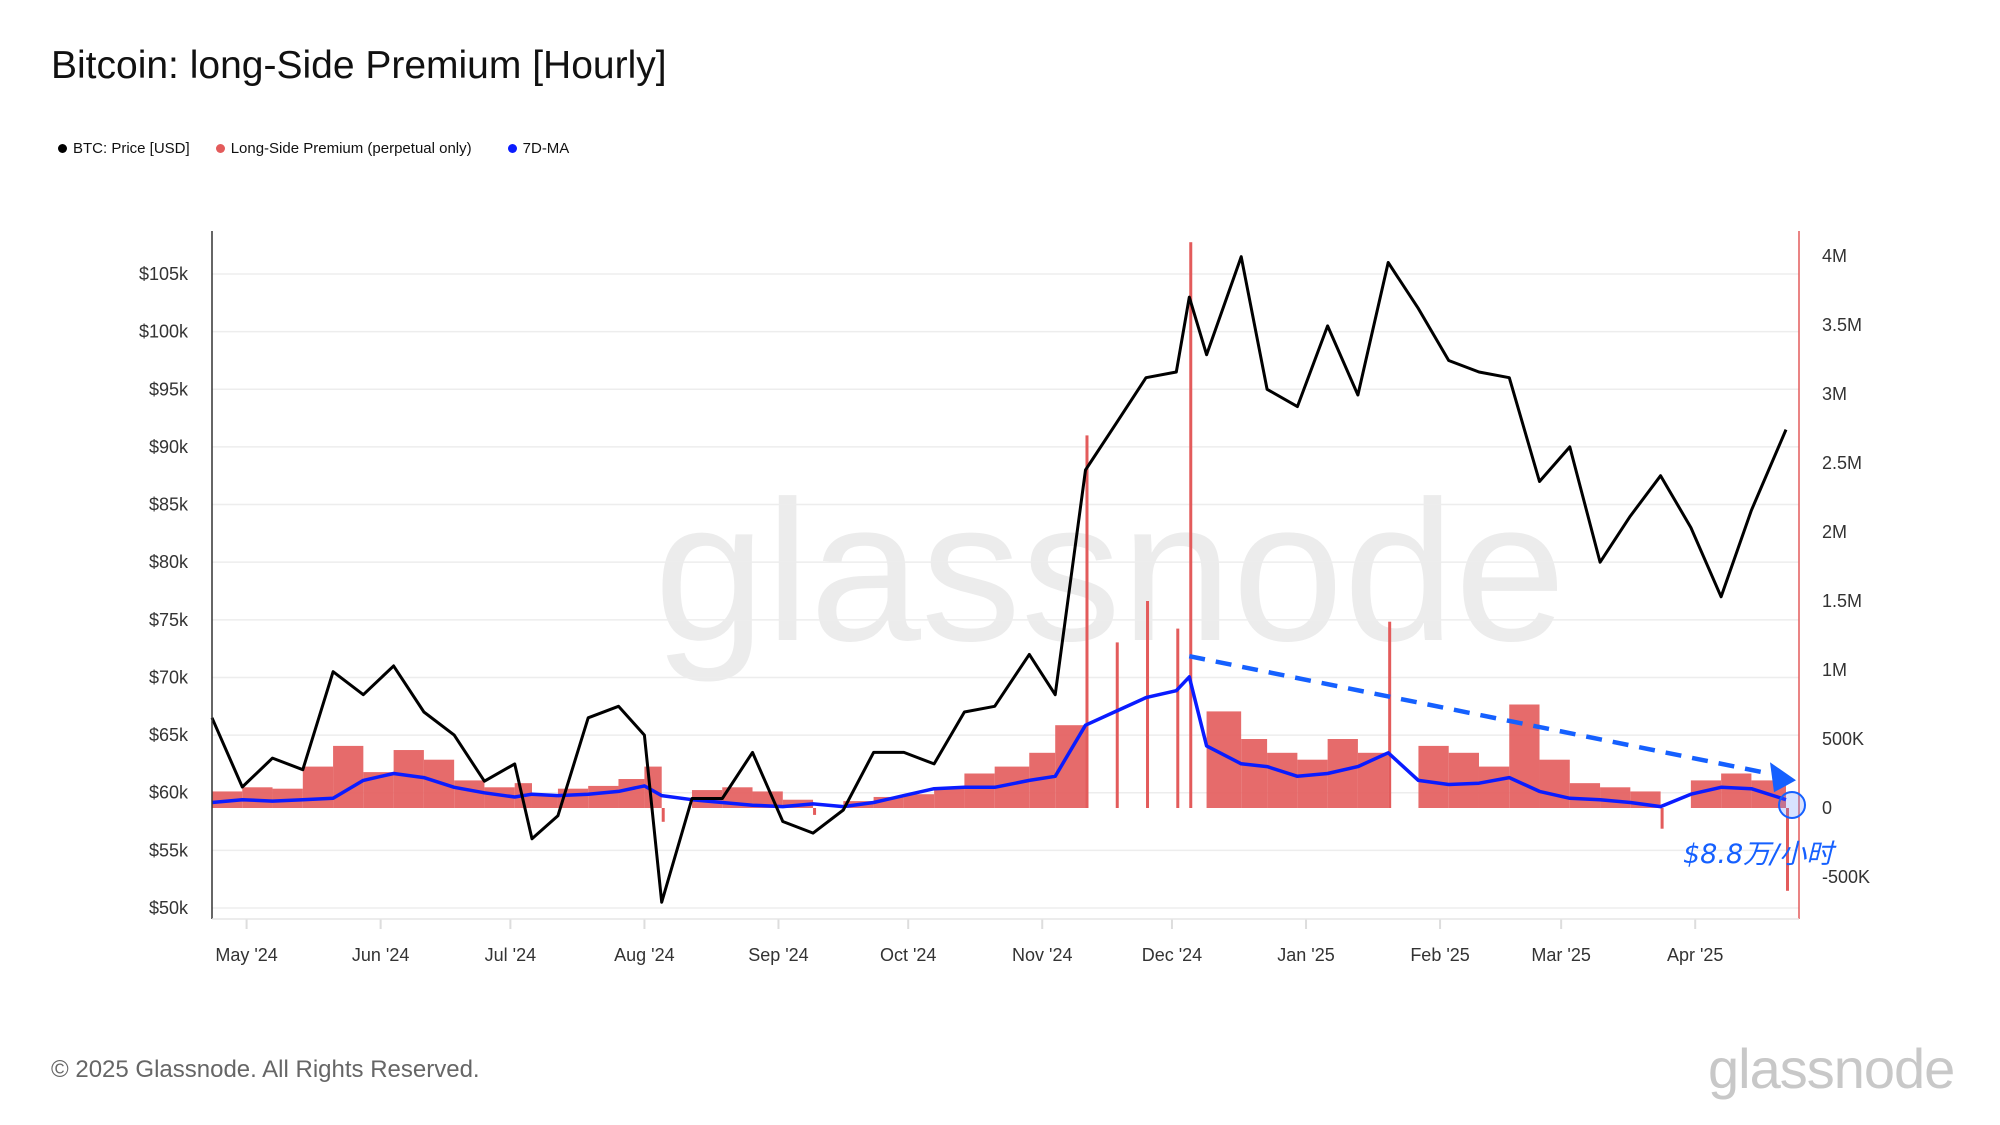 The width and height of the screenshot is (2000, 1125). Describe the element at coordinates (164, 274) in the screenshot. I see `y-left-tick-label: $105k` at that location.